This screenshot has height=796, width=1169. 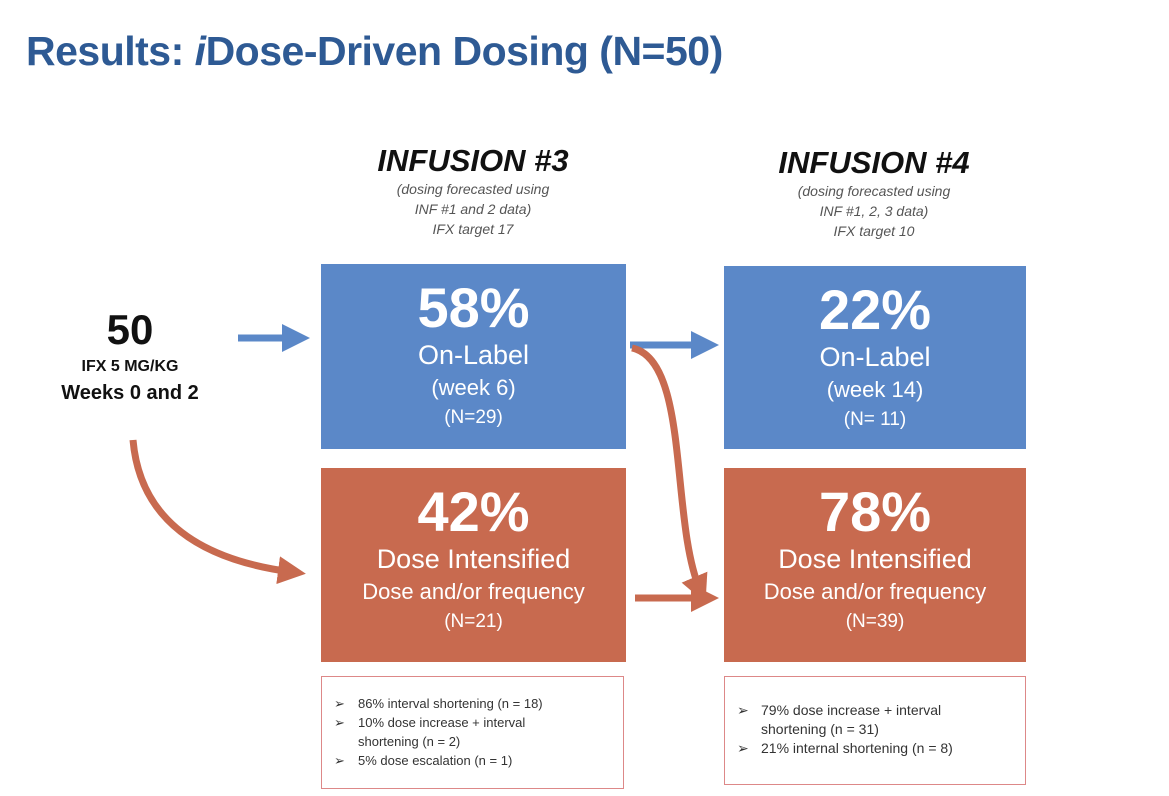 What do you see at coordinates (464, 51) in the screenshot?
I see `title-text-rest: Dose-Driven Dosing (N=50)` at bounding box center [464, 51].